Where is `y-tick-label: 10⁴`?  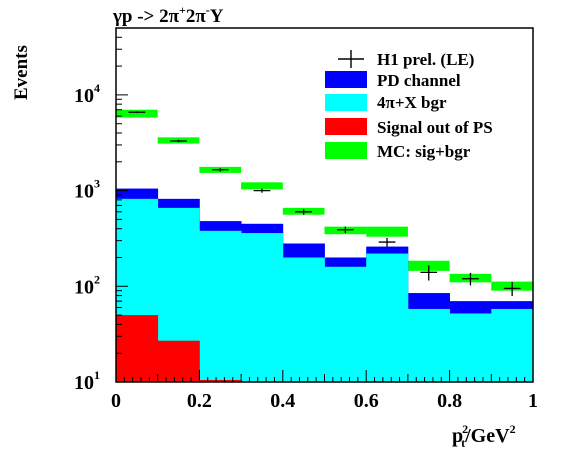
y-tick-label: 10⁴ is located at coordinates (87, 94).